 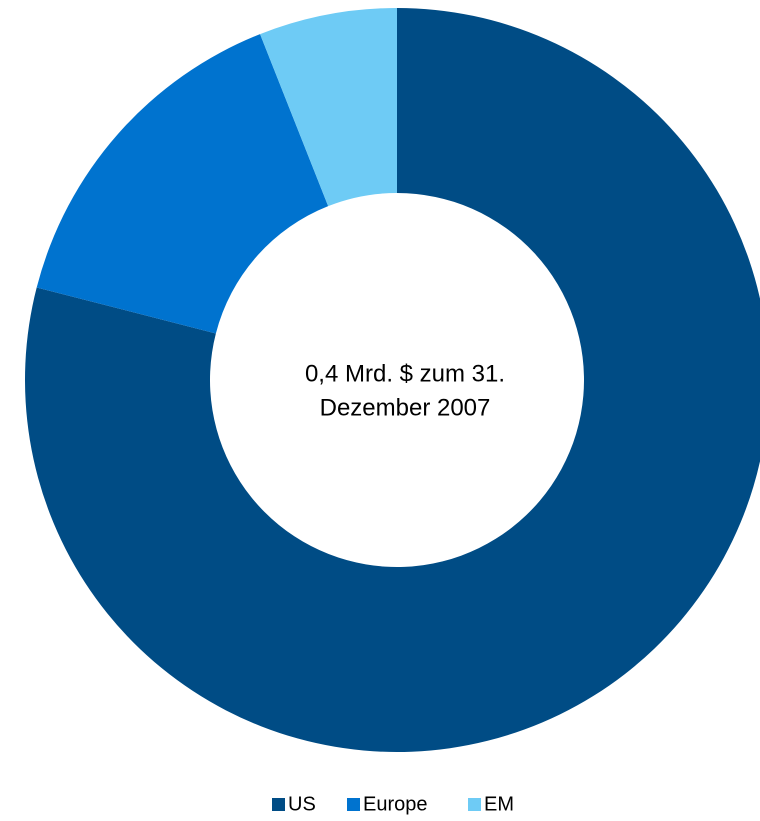 I want to click on legend: US Europe EM, so click(x=393, y=804).